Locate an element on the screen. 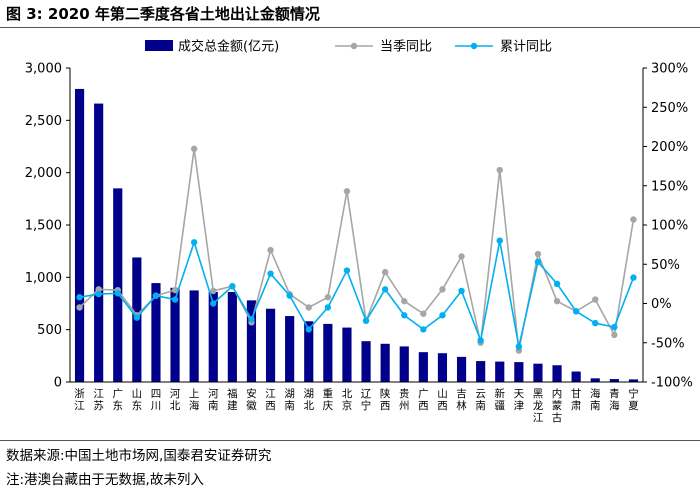  bar-浙江 is located at coordinates (79, 235).